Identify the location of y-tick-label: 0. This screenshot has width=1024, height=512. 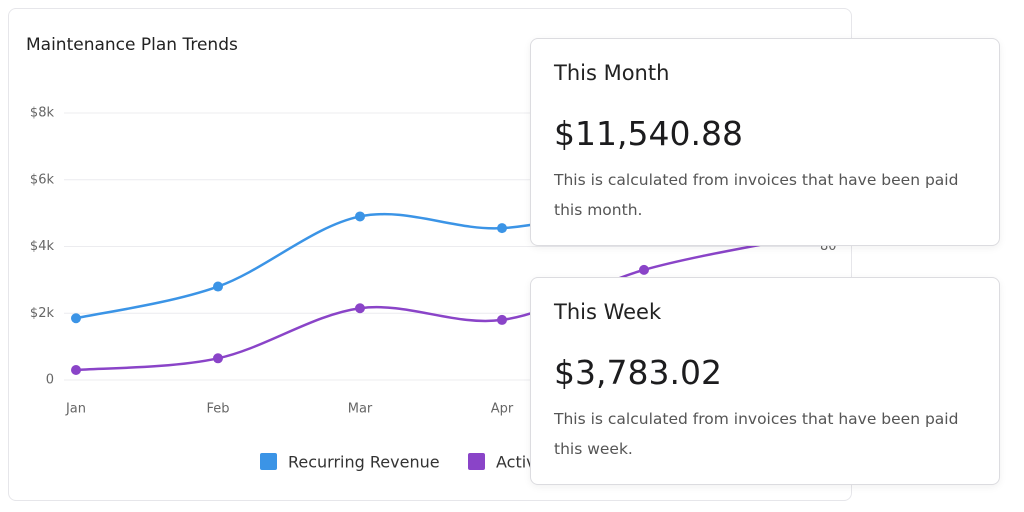
(50, 380).